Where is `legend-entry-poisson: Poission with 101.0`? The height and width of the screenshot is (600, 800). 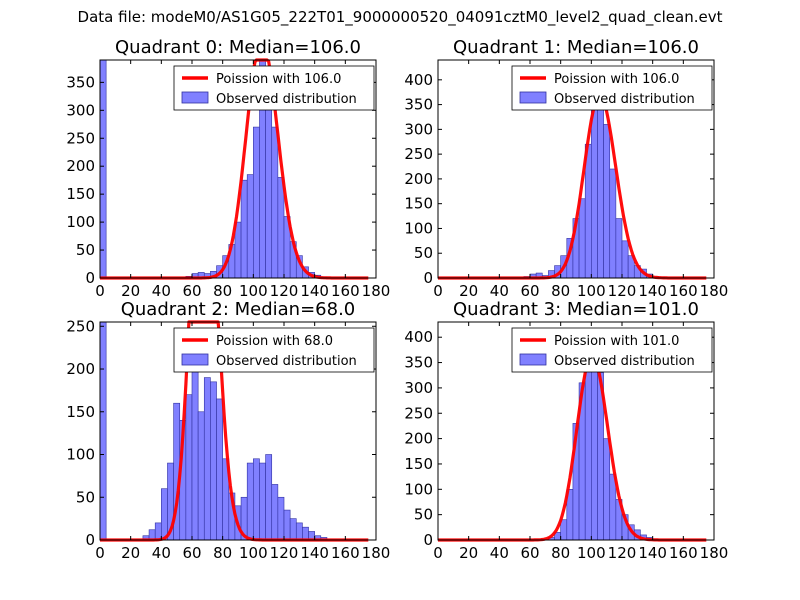 legend-entry-poisson: Poission with 101.0 is located at coordinates (616, 341).